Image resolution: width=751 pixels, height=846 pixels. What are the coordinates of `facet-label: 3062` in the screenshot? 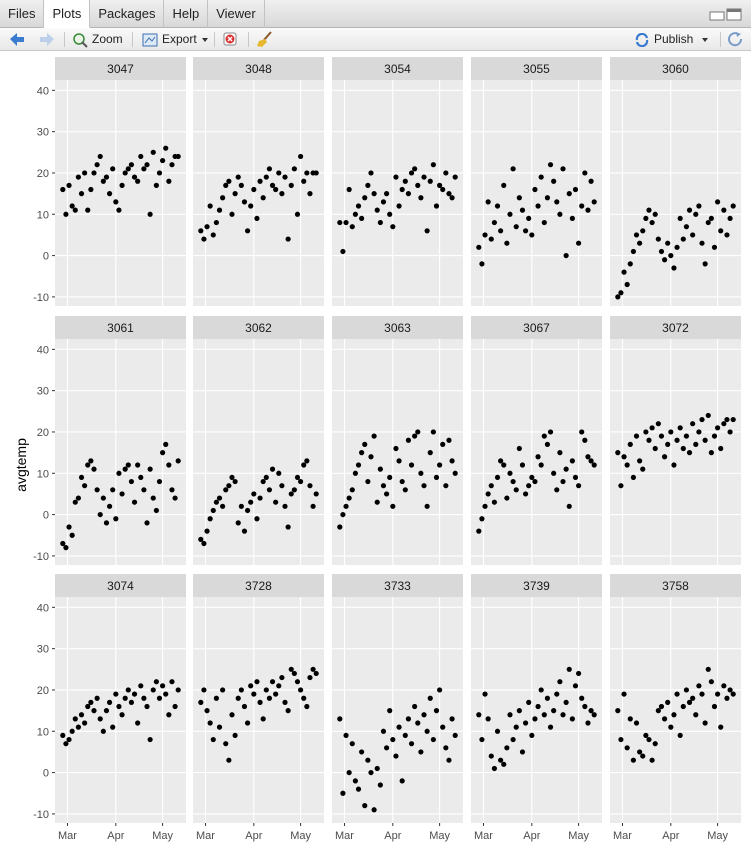 It's located at (258, 328).